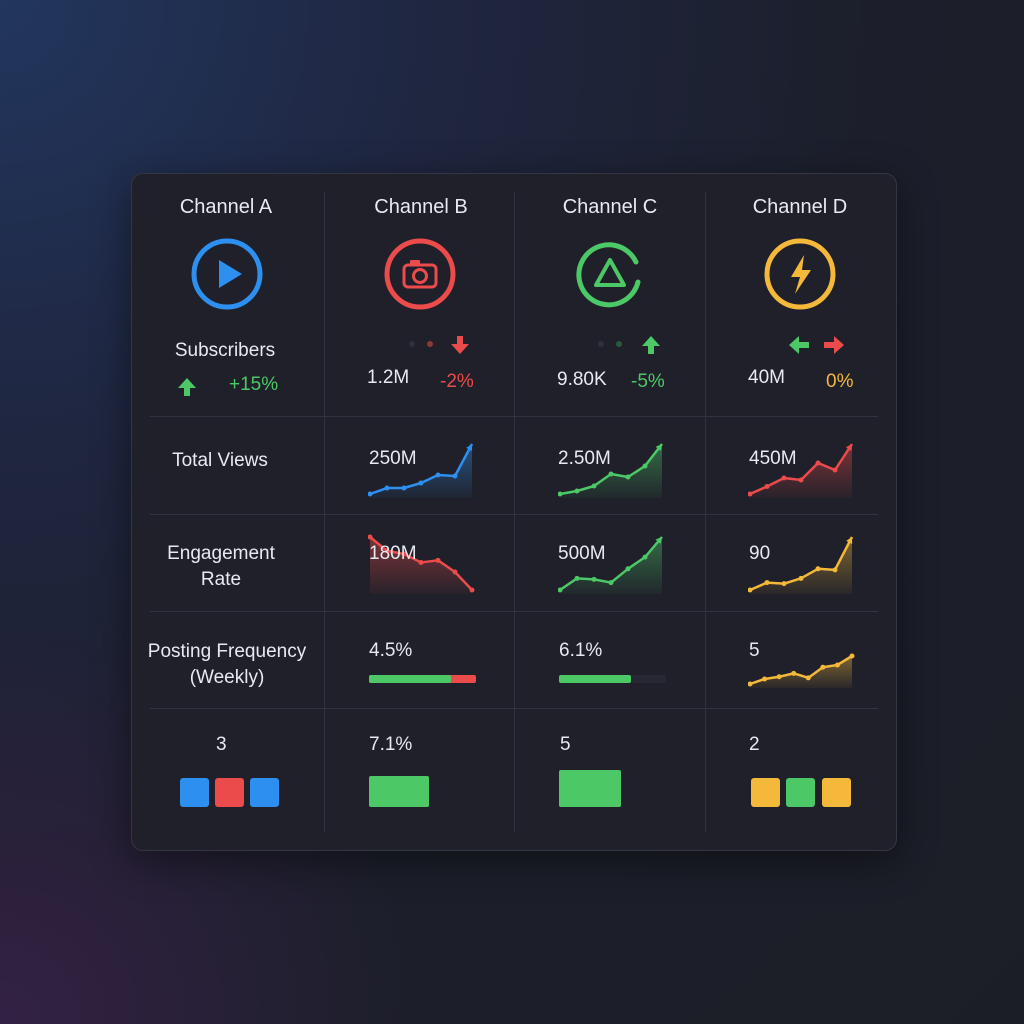  What do you see at coordinates (754, 650) in the screenshot?
I see `channel-d-posting: 5` at bounding box center [754, 650].